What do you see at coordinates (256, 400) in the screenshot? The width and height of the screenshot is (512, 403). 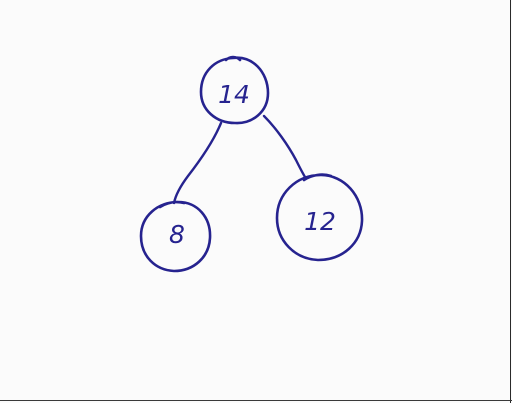 I see `scan-edge-bottom` at bounding box center [256, 400].